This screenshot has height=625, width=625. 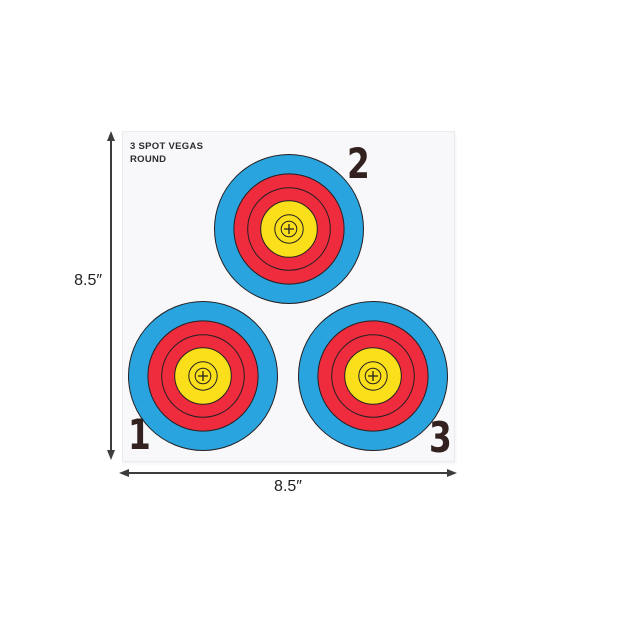 What do you see at coordinates (111, 295) in the screenshot?
I see `height-dimension-line` at bounding box center [111, 295].